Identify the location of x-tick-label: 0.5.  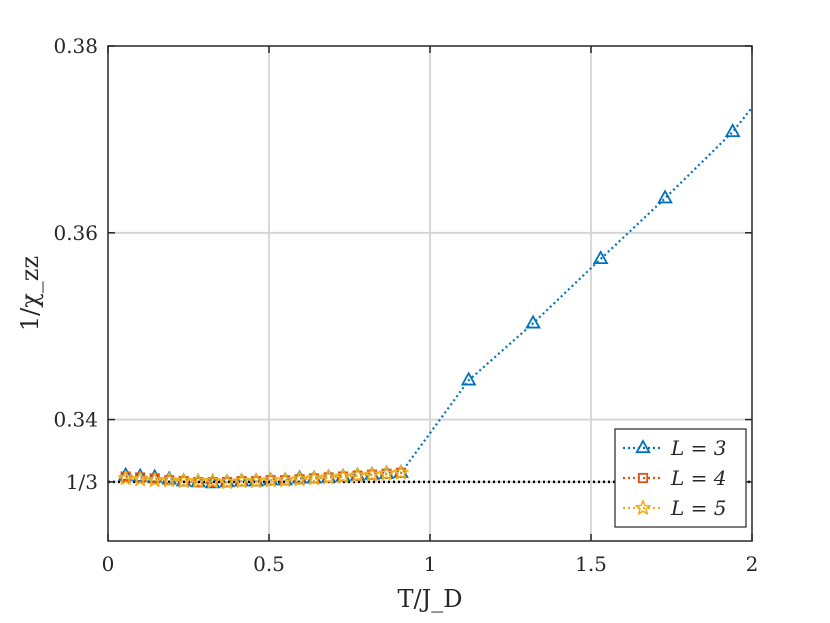
(269, 564).